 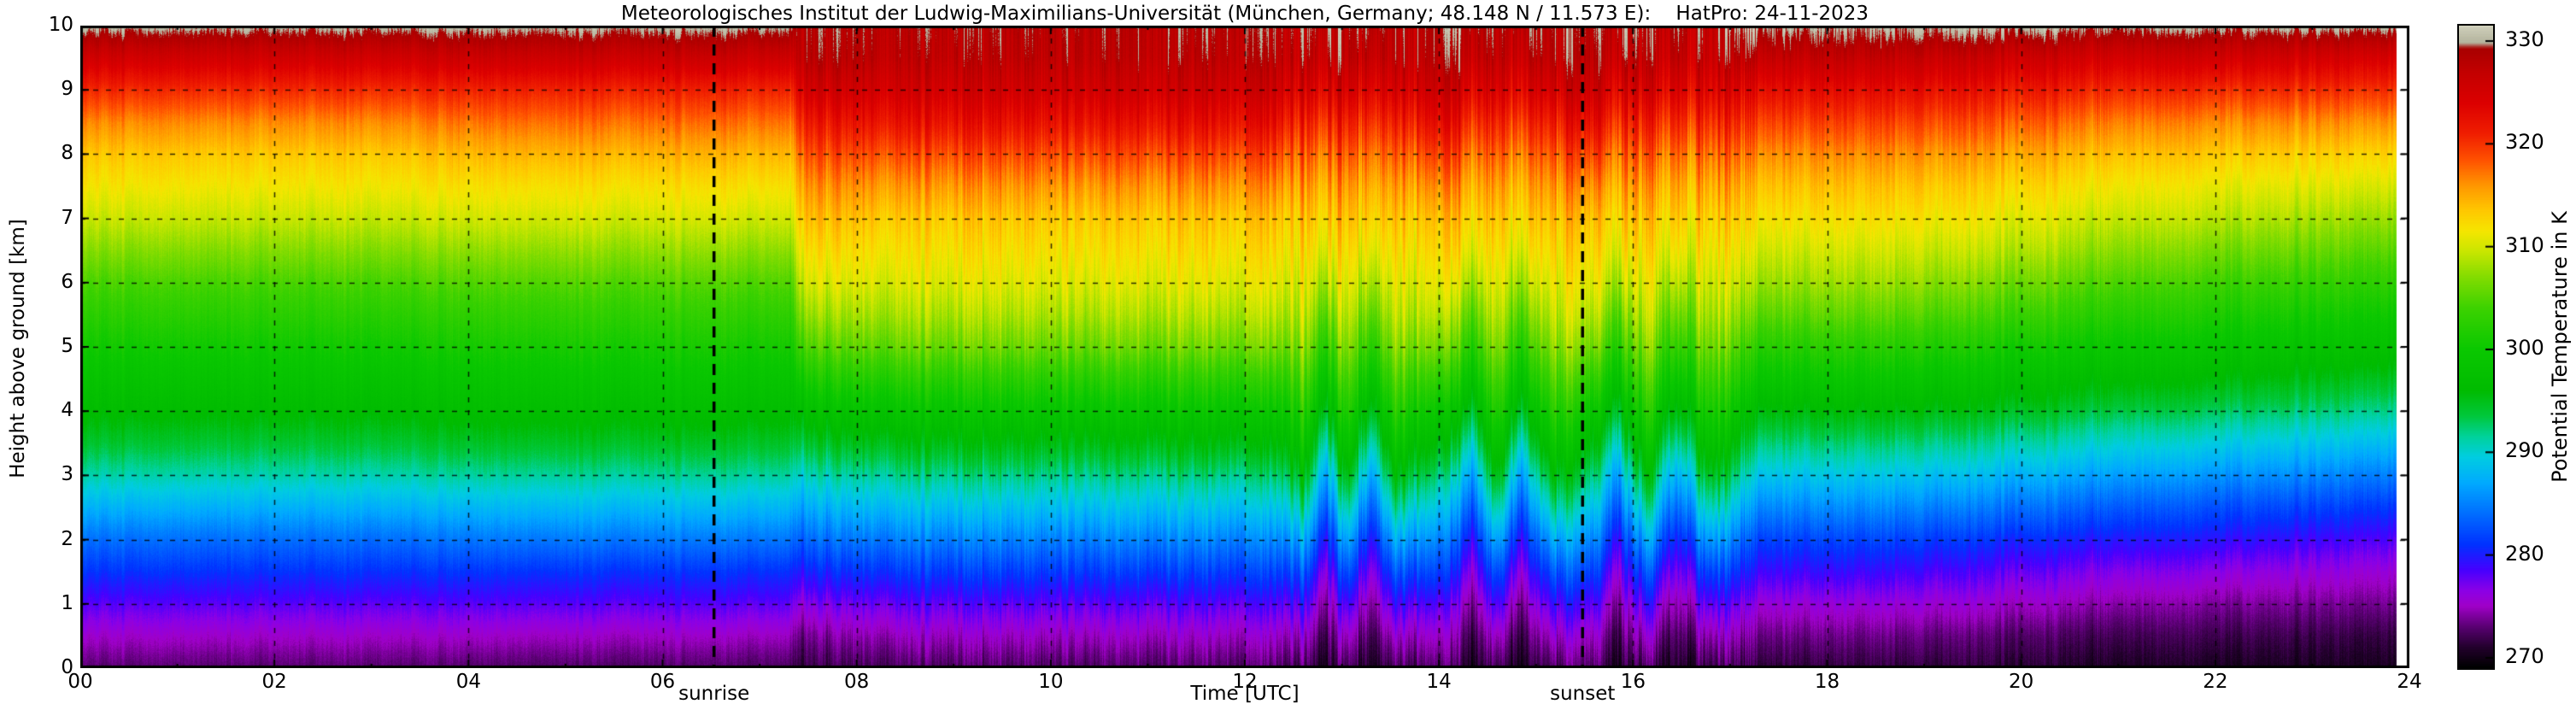 What do you see at coordinates (67, 281) in the screenshot?
I see `y-tick-label: 6` at bounding box center [67, 281].